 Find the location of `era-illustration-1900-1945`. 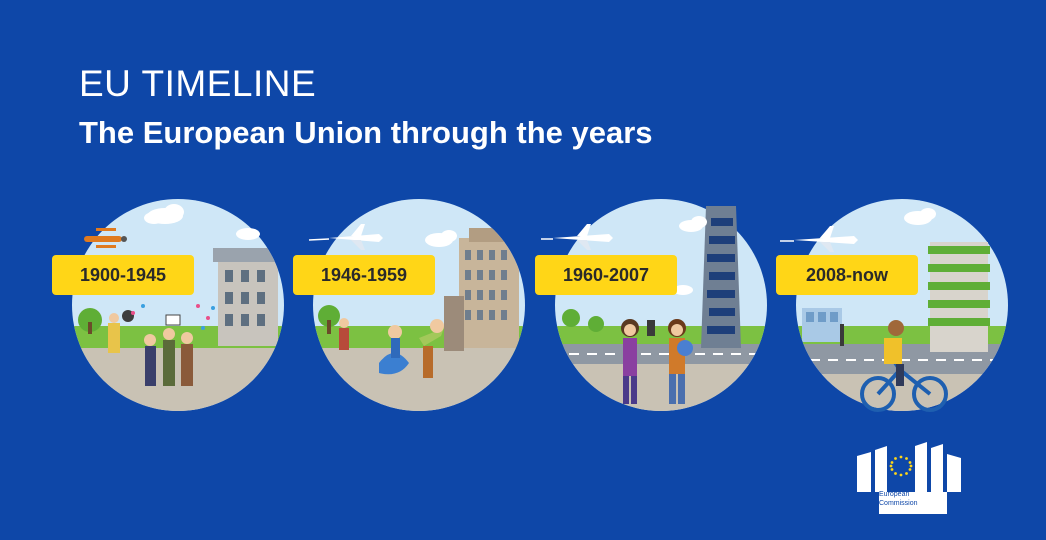

era-illustration-1900-1945 is located at coordinates (178, 305).